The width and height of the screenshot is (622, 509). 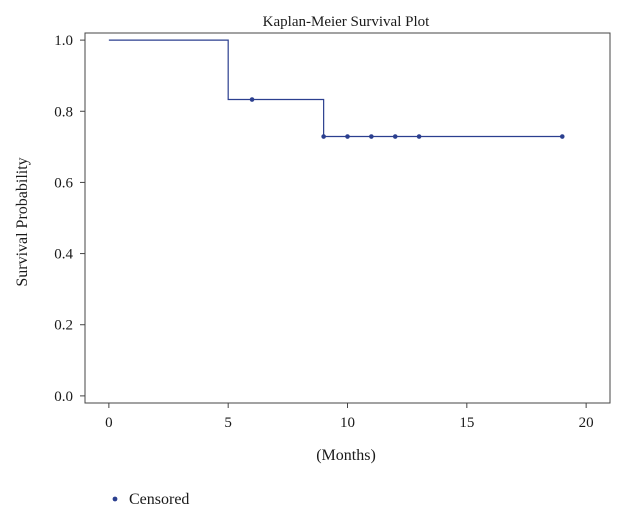 I want to click on x-tick-label: 0, so click(x=109, y=423).